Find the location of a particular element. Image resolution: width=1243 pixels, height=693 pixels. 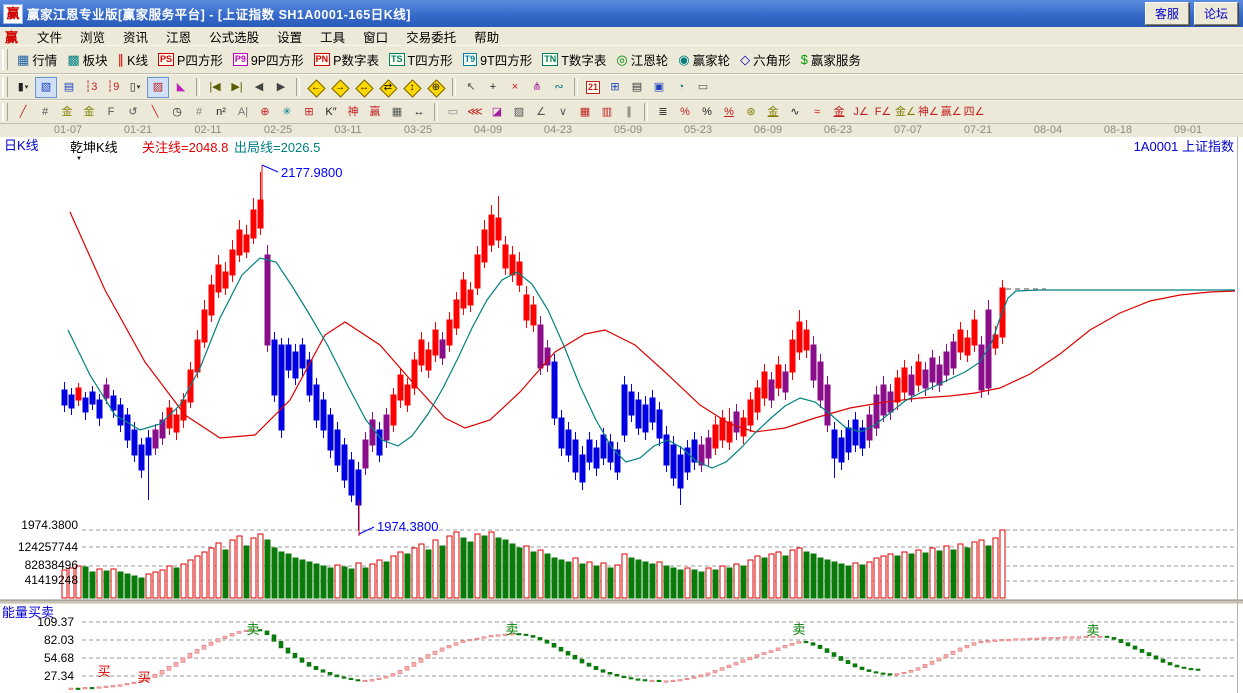

nav-print-button: ▭ is located at coordinates (703, 86).